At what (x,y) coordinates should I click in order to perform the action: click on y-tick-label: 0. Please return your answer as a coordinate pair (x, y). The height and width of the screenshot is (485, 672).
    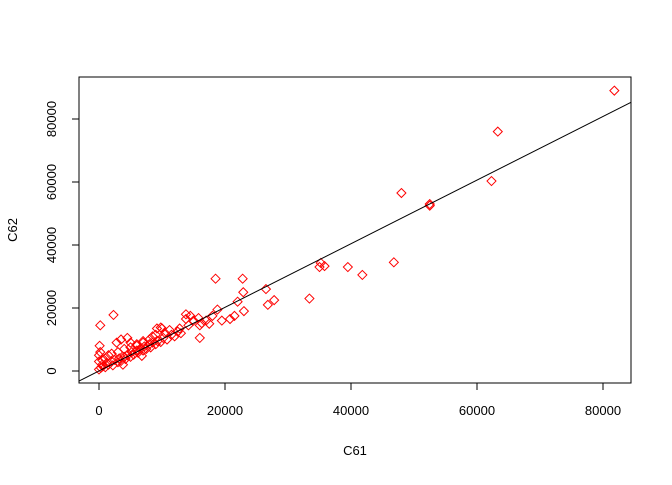
    Looking at the image, I should click on (51, 370).